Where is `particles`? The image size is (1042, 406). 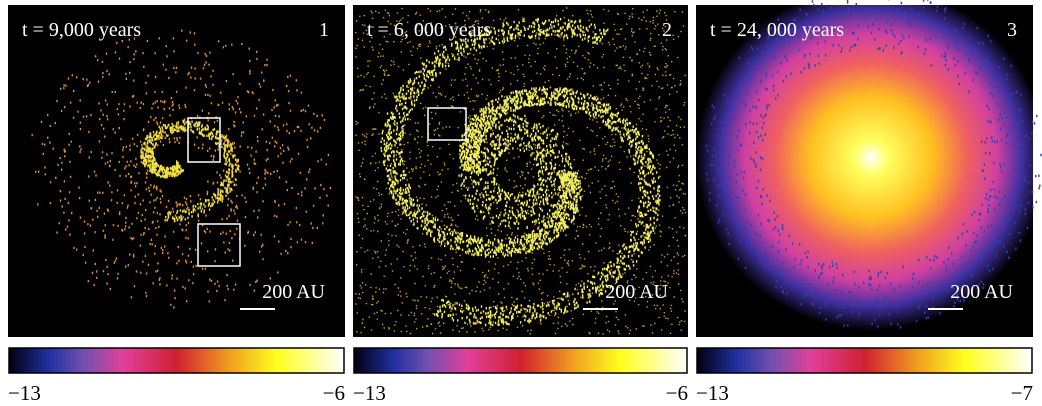 particles is located at coordinates (190, 171).